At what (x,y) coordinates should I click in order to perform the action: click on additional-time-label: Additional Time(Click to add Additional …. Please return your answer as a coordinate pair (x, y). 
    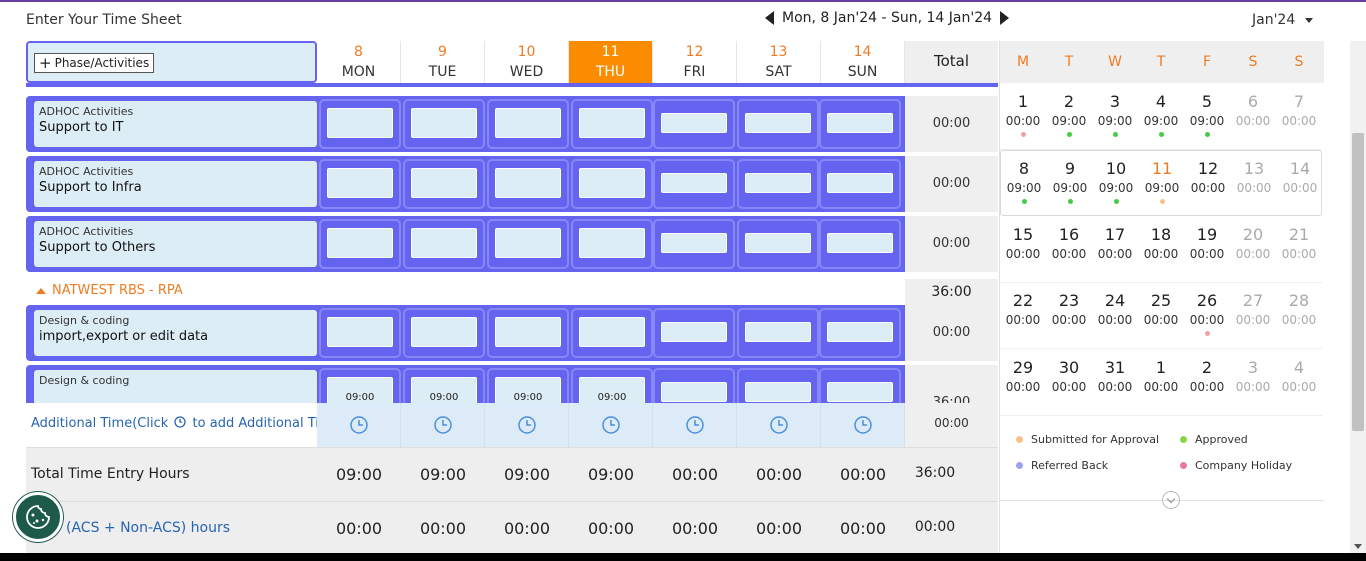
    Looking at the image, I should click on (188, 423).